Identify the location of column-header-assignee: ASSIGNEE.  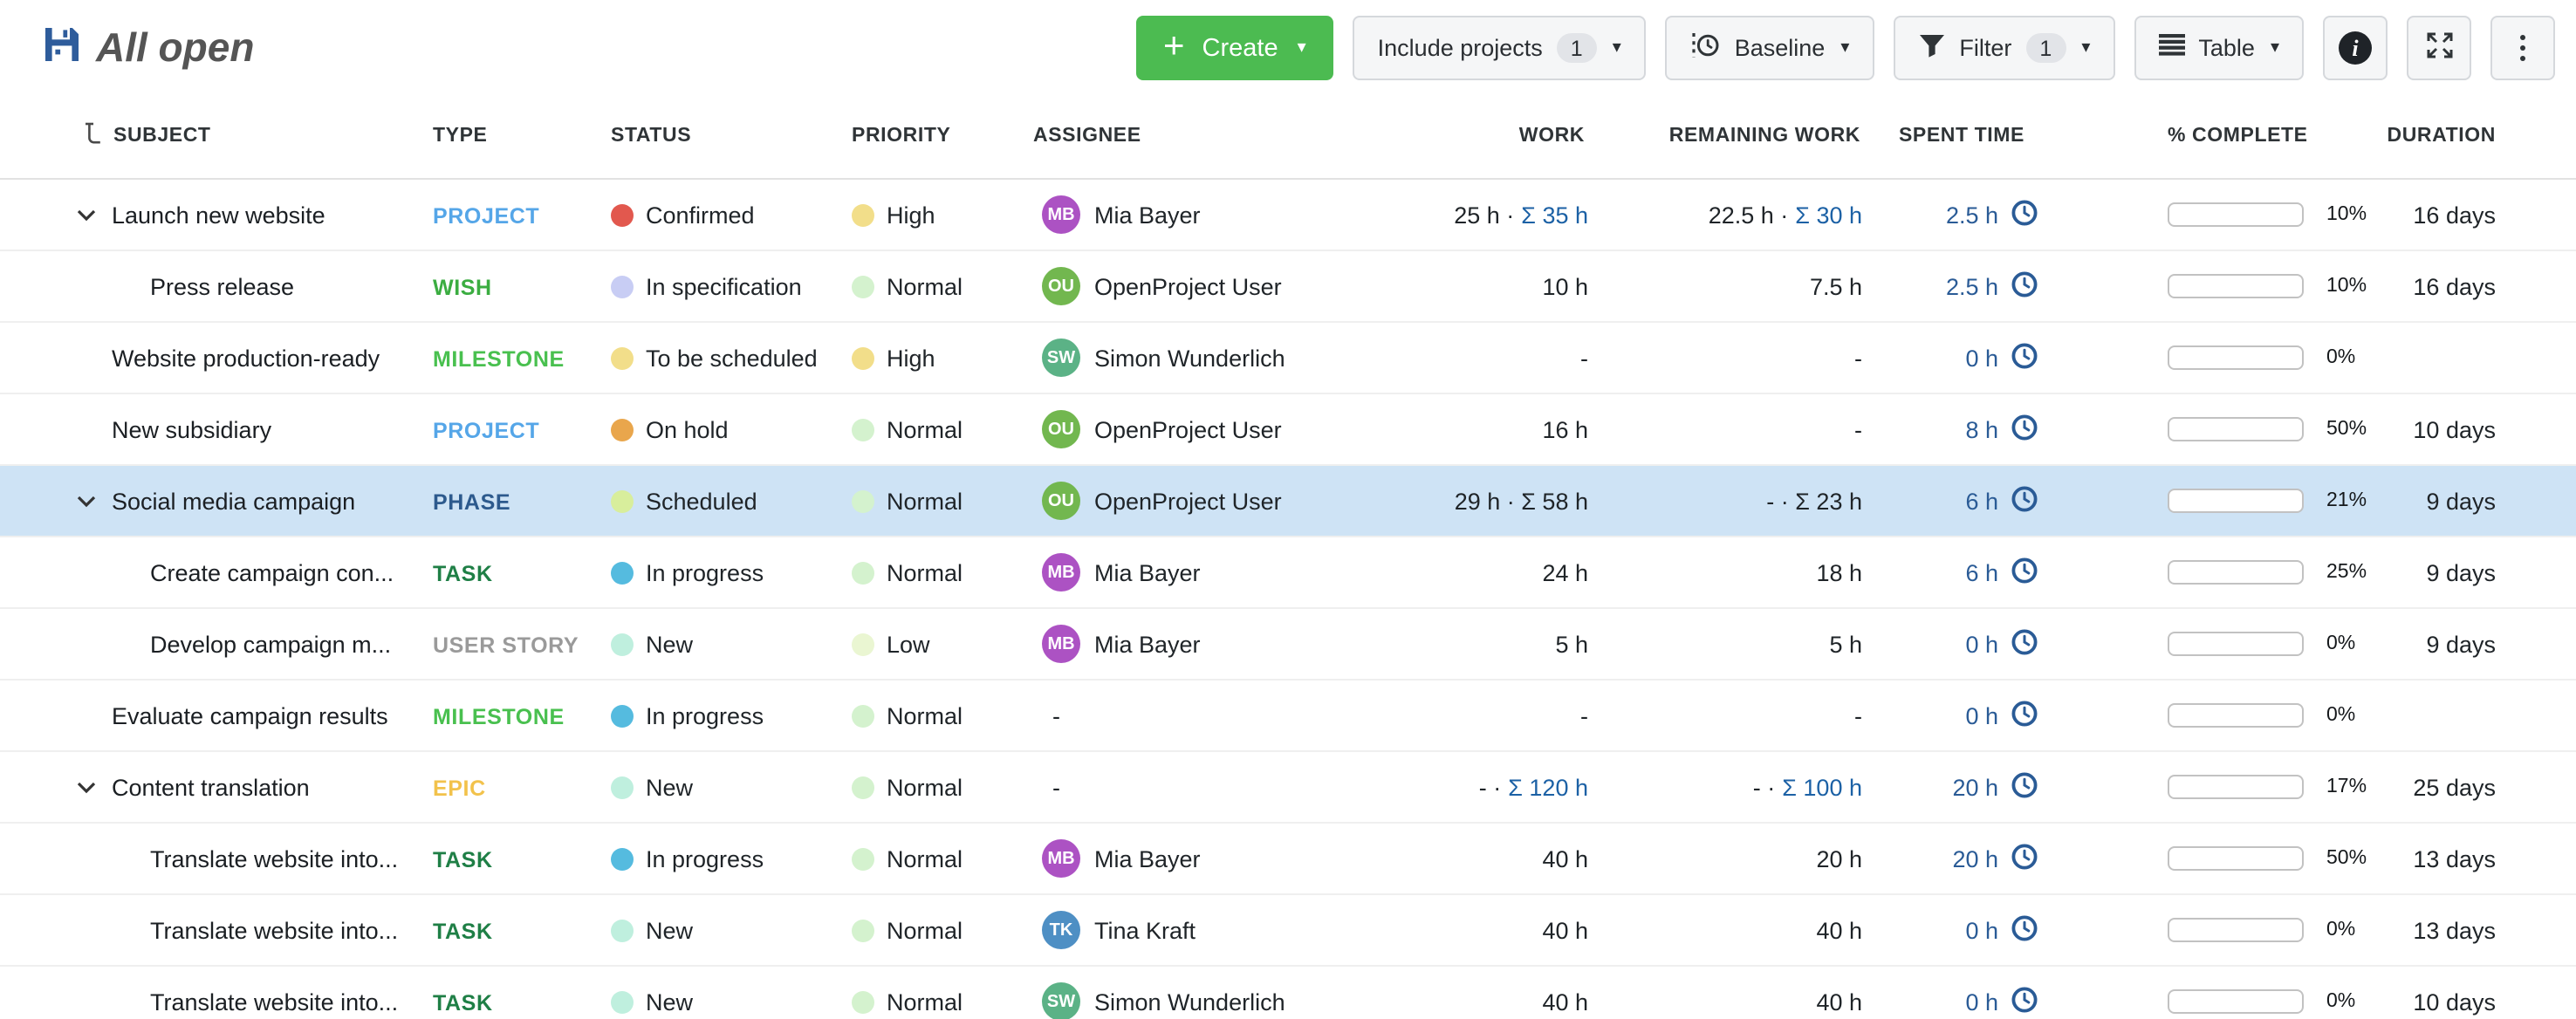
(1087, 136).